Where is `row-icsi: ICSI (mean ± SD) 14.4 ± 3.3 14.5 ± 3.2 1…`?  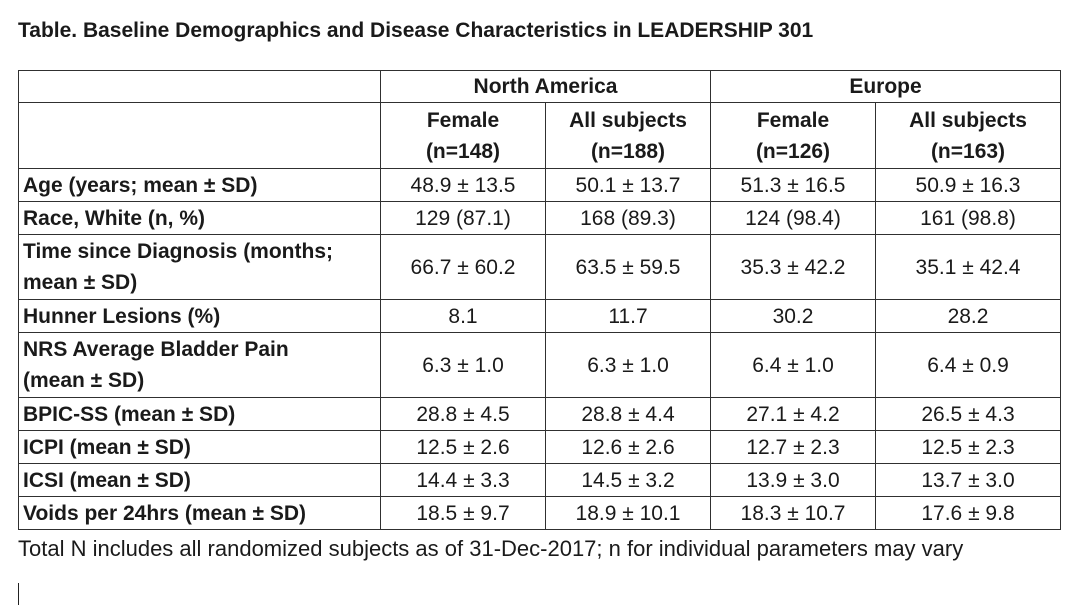
row-icsi: ICSI (mean ± SD) 14.4 ± 3.3 14.5 ± 3.2 1… is located at coordinates (539, 480).